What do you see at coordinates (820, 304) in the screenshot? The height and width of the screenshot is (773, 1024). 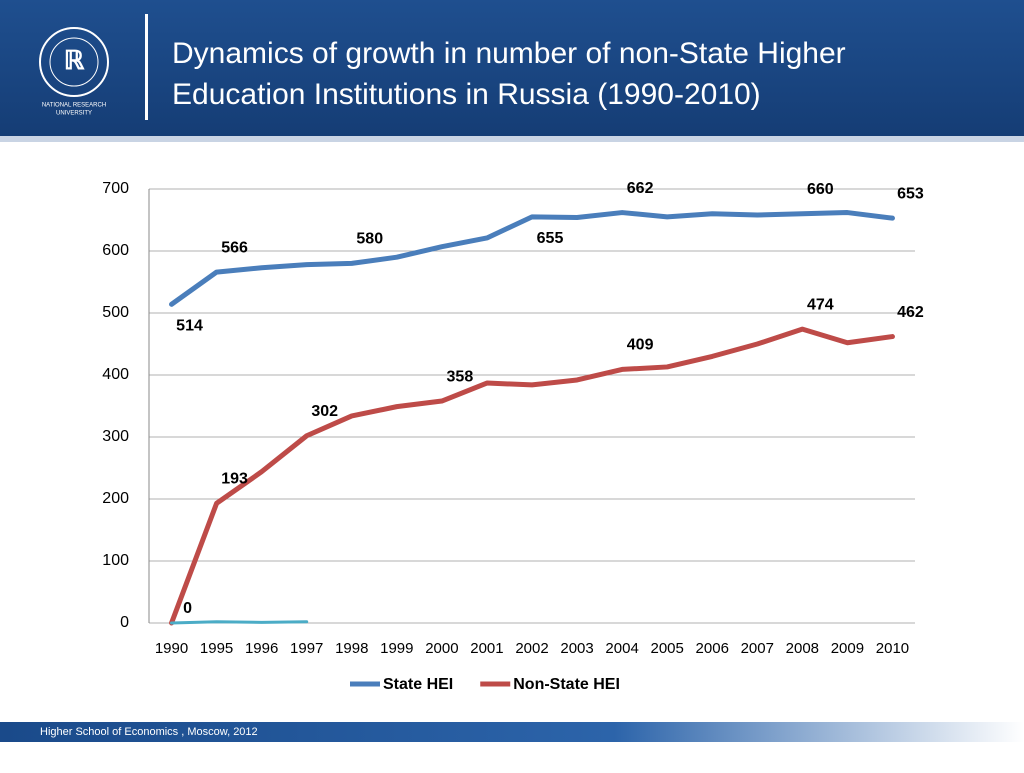 I see `data-label: 474` at bounding box center [820, 304].